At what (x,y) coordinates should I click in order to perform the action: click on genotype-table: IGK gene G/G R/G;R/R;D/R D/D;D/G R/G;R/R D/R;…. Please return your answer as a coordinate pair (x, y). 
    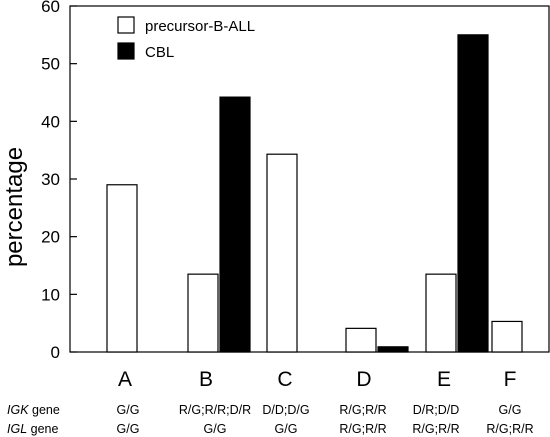
    Looking at the image, I should click on (270, 419).